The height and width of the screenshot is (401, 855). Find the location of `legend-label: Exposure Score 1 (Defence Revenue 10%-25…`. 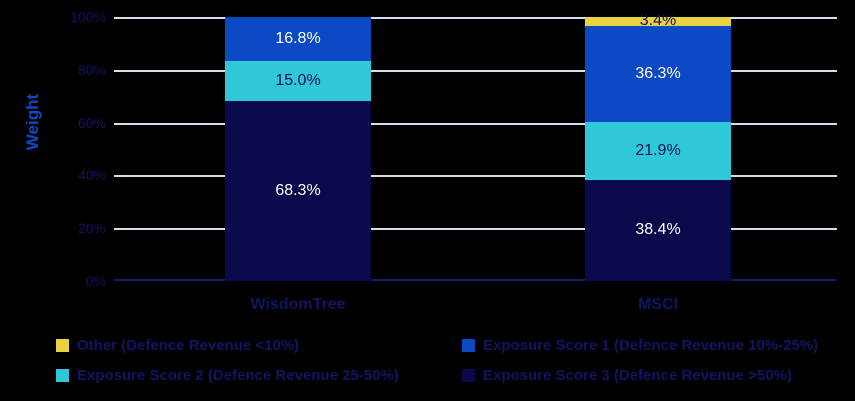

legend-label: Exposure Score 1 (Defence Revenue 10%-25… is located at coordinates (651, 345).